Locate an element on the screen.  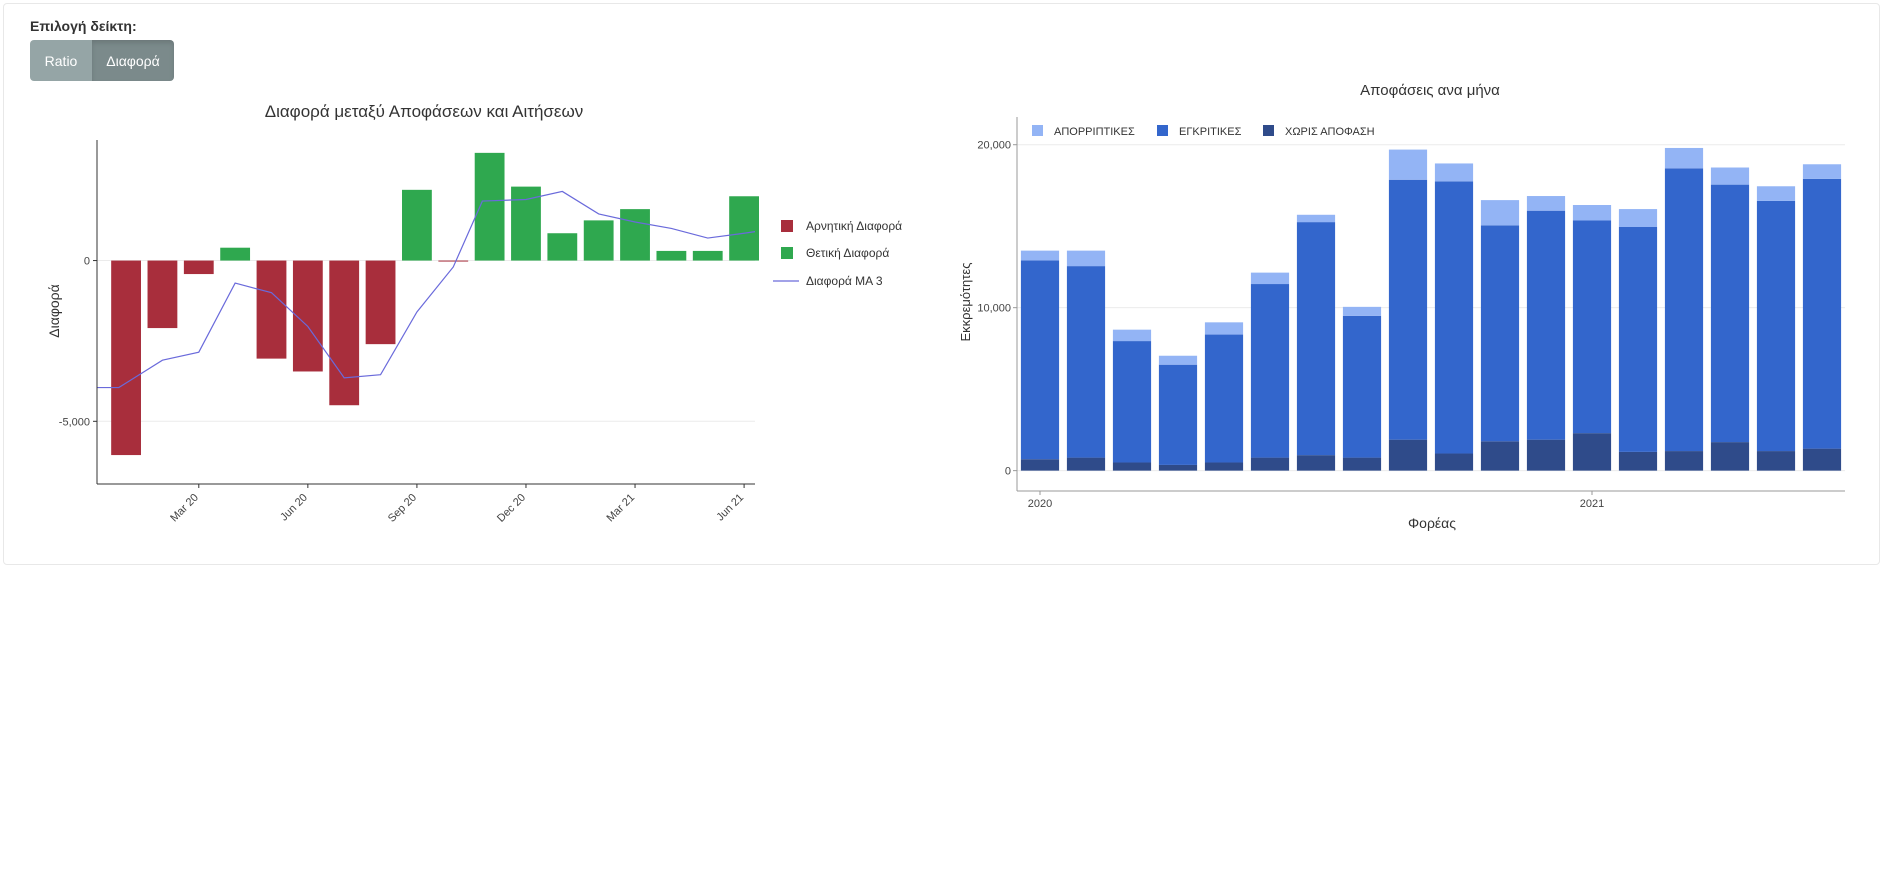
decisions-y-tick-label: 10,000 is located at coordinates (994, 309).